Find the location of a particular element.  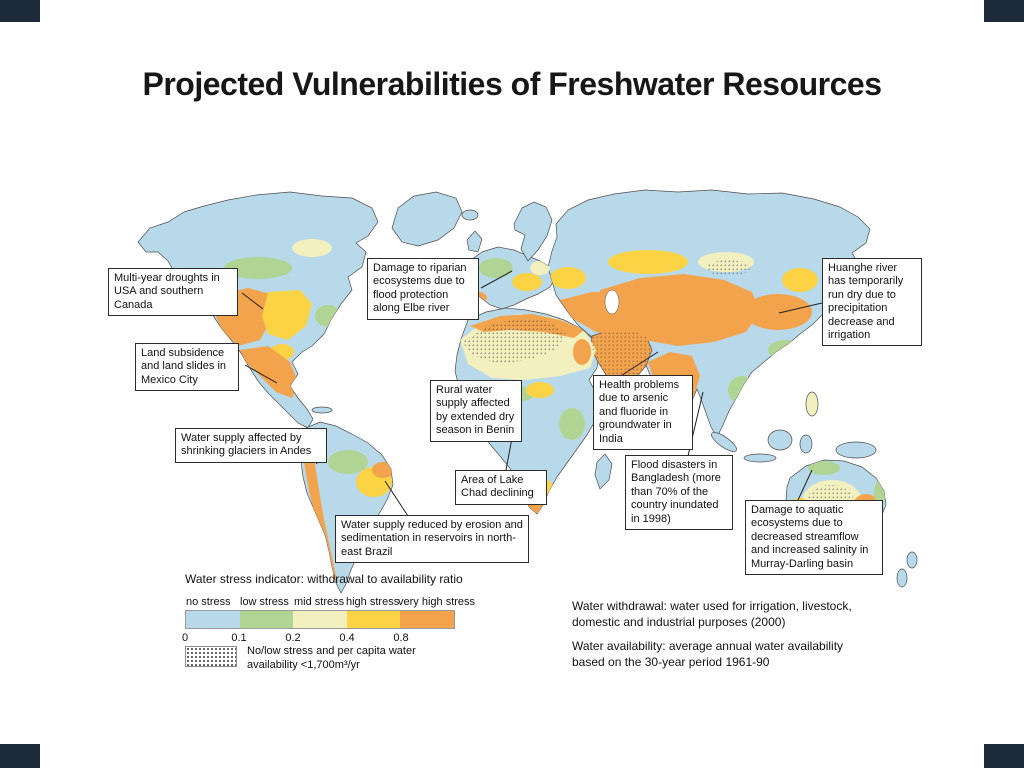

cuba is located at coordinates (322, 410).